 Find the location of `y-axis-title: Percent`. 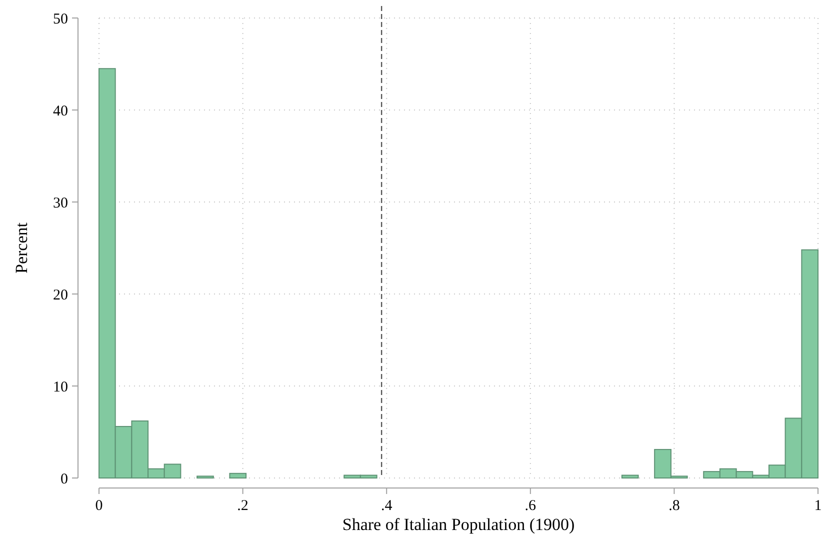

y-axis-title: Percent is located at coordinates (21, 248).